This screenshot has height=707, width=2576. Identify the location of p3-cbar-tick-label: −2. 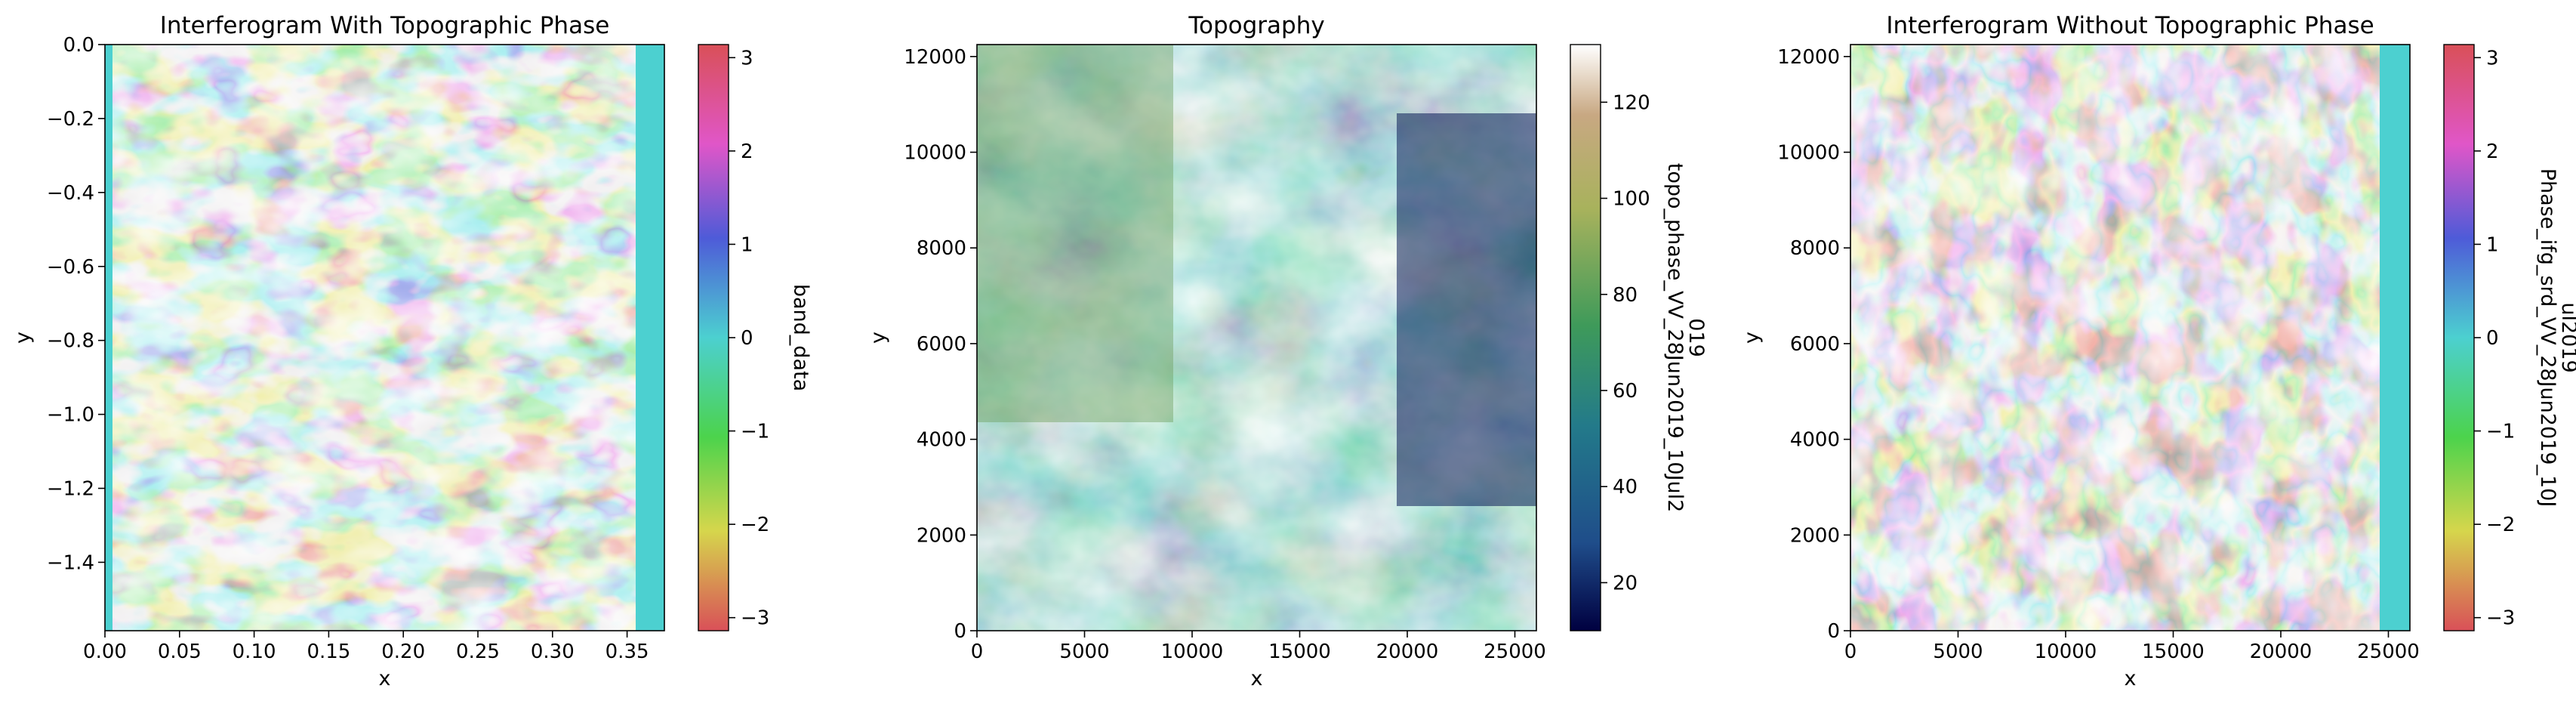
(2500, 525).